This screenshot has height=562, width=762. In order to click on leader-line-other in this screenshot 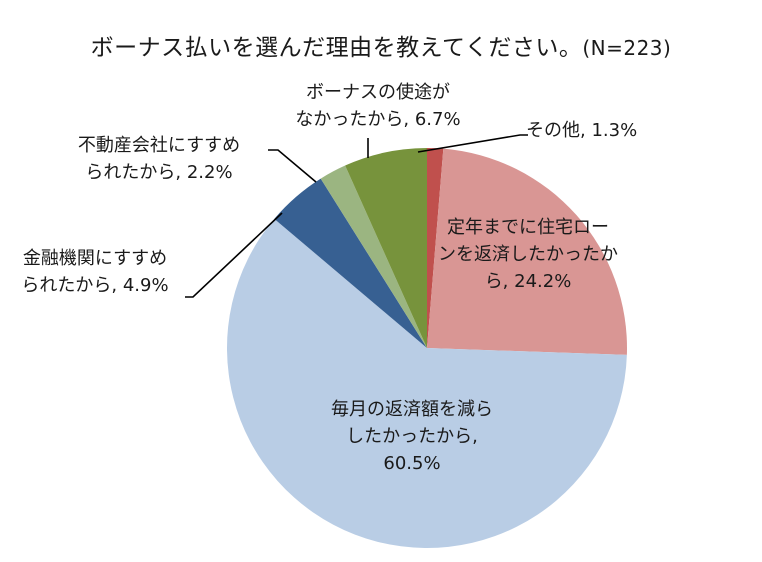, I will do `click(472, 143)`.